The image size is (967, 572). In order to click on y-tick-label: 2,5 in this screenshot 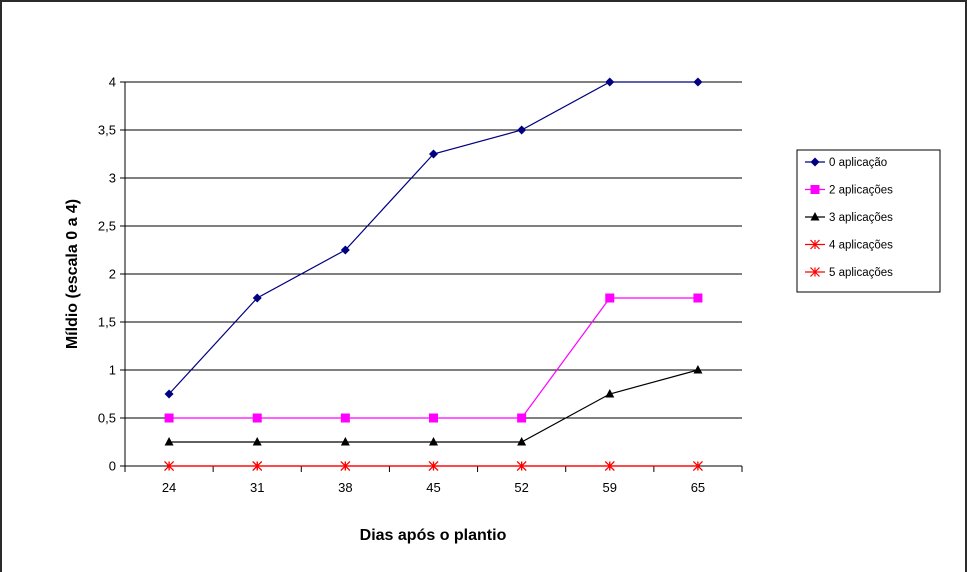, I will do `click(107, 226)`.